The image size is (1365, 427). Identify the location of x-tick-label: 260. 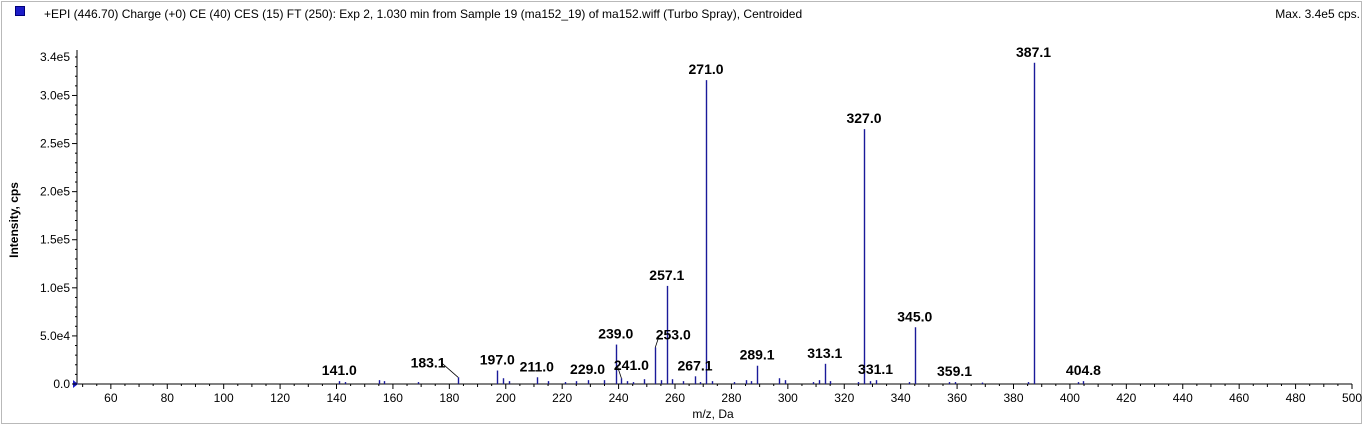
(675, 398).